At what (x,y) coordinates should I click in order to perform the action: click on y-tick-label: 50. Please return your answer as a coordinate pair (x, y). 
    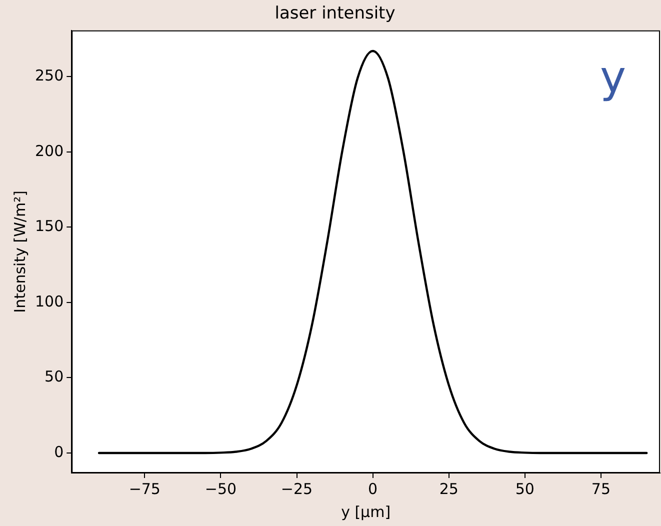
    Looking at the image, I should click on (54, 377).